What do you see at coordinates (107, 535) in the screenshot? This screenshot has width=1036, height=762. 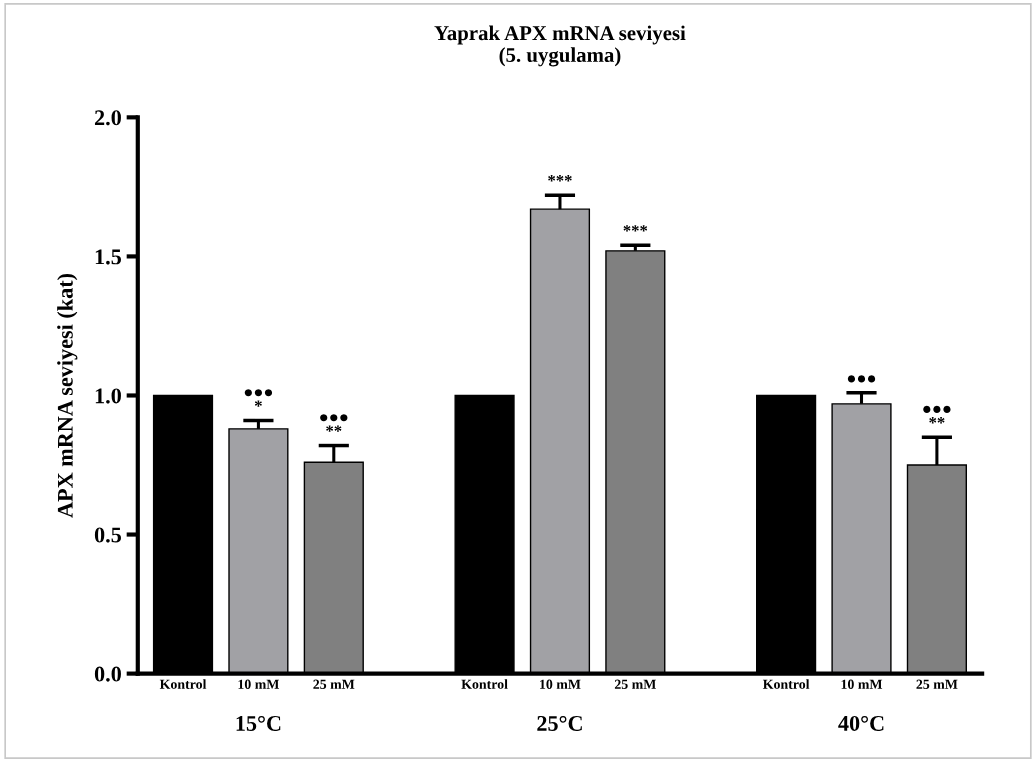 I see `y-tick-label: 0.5` at bounding box center [107, 535].